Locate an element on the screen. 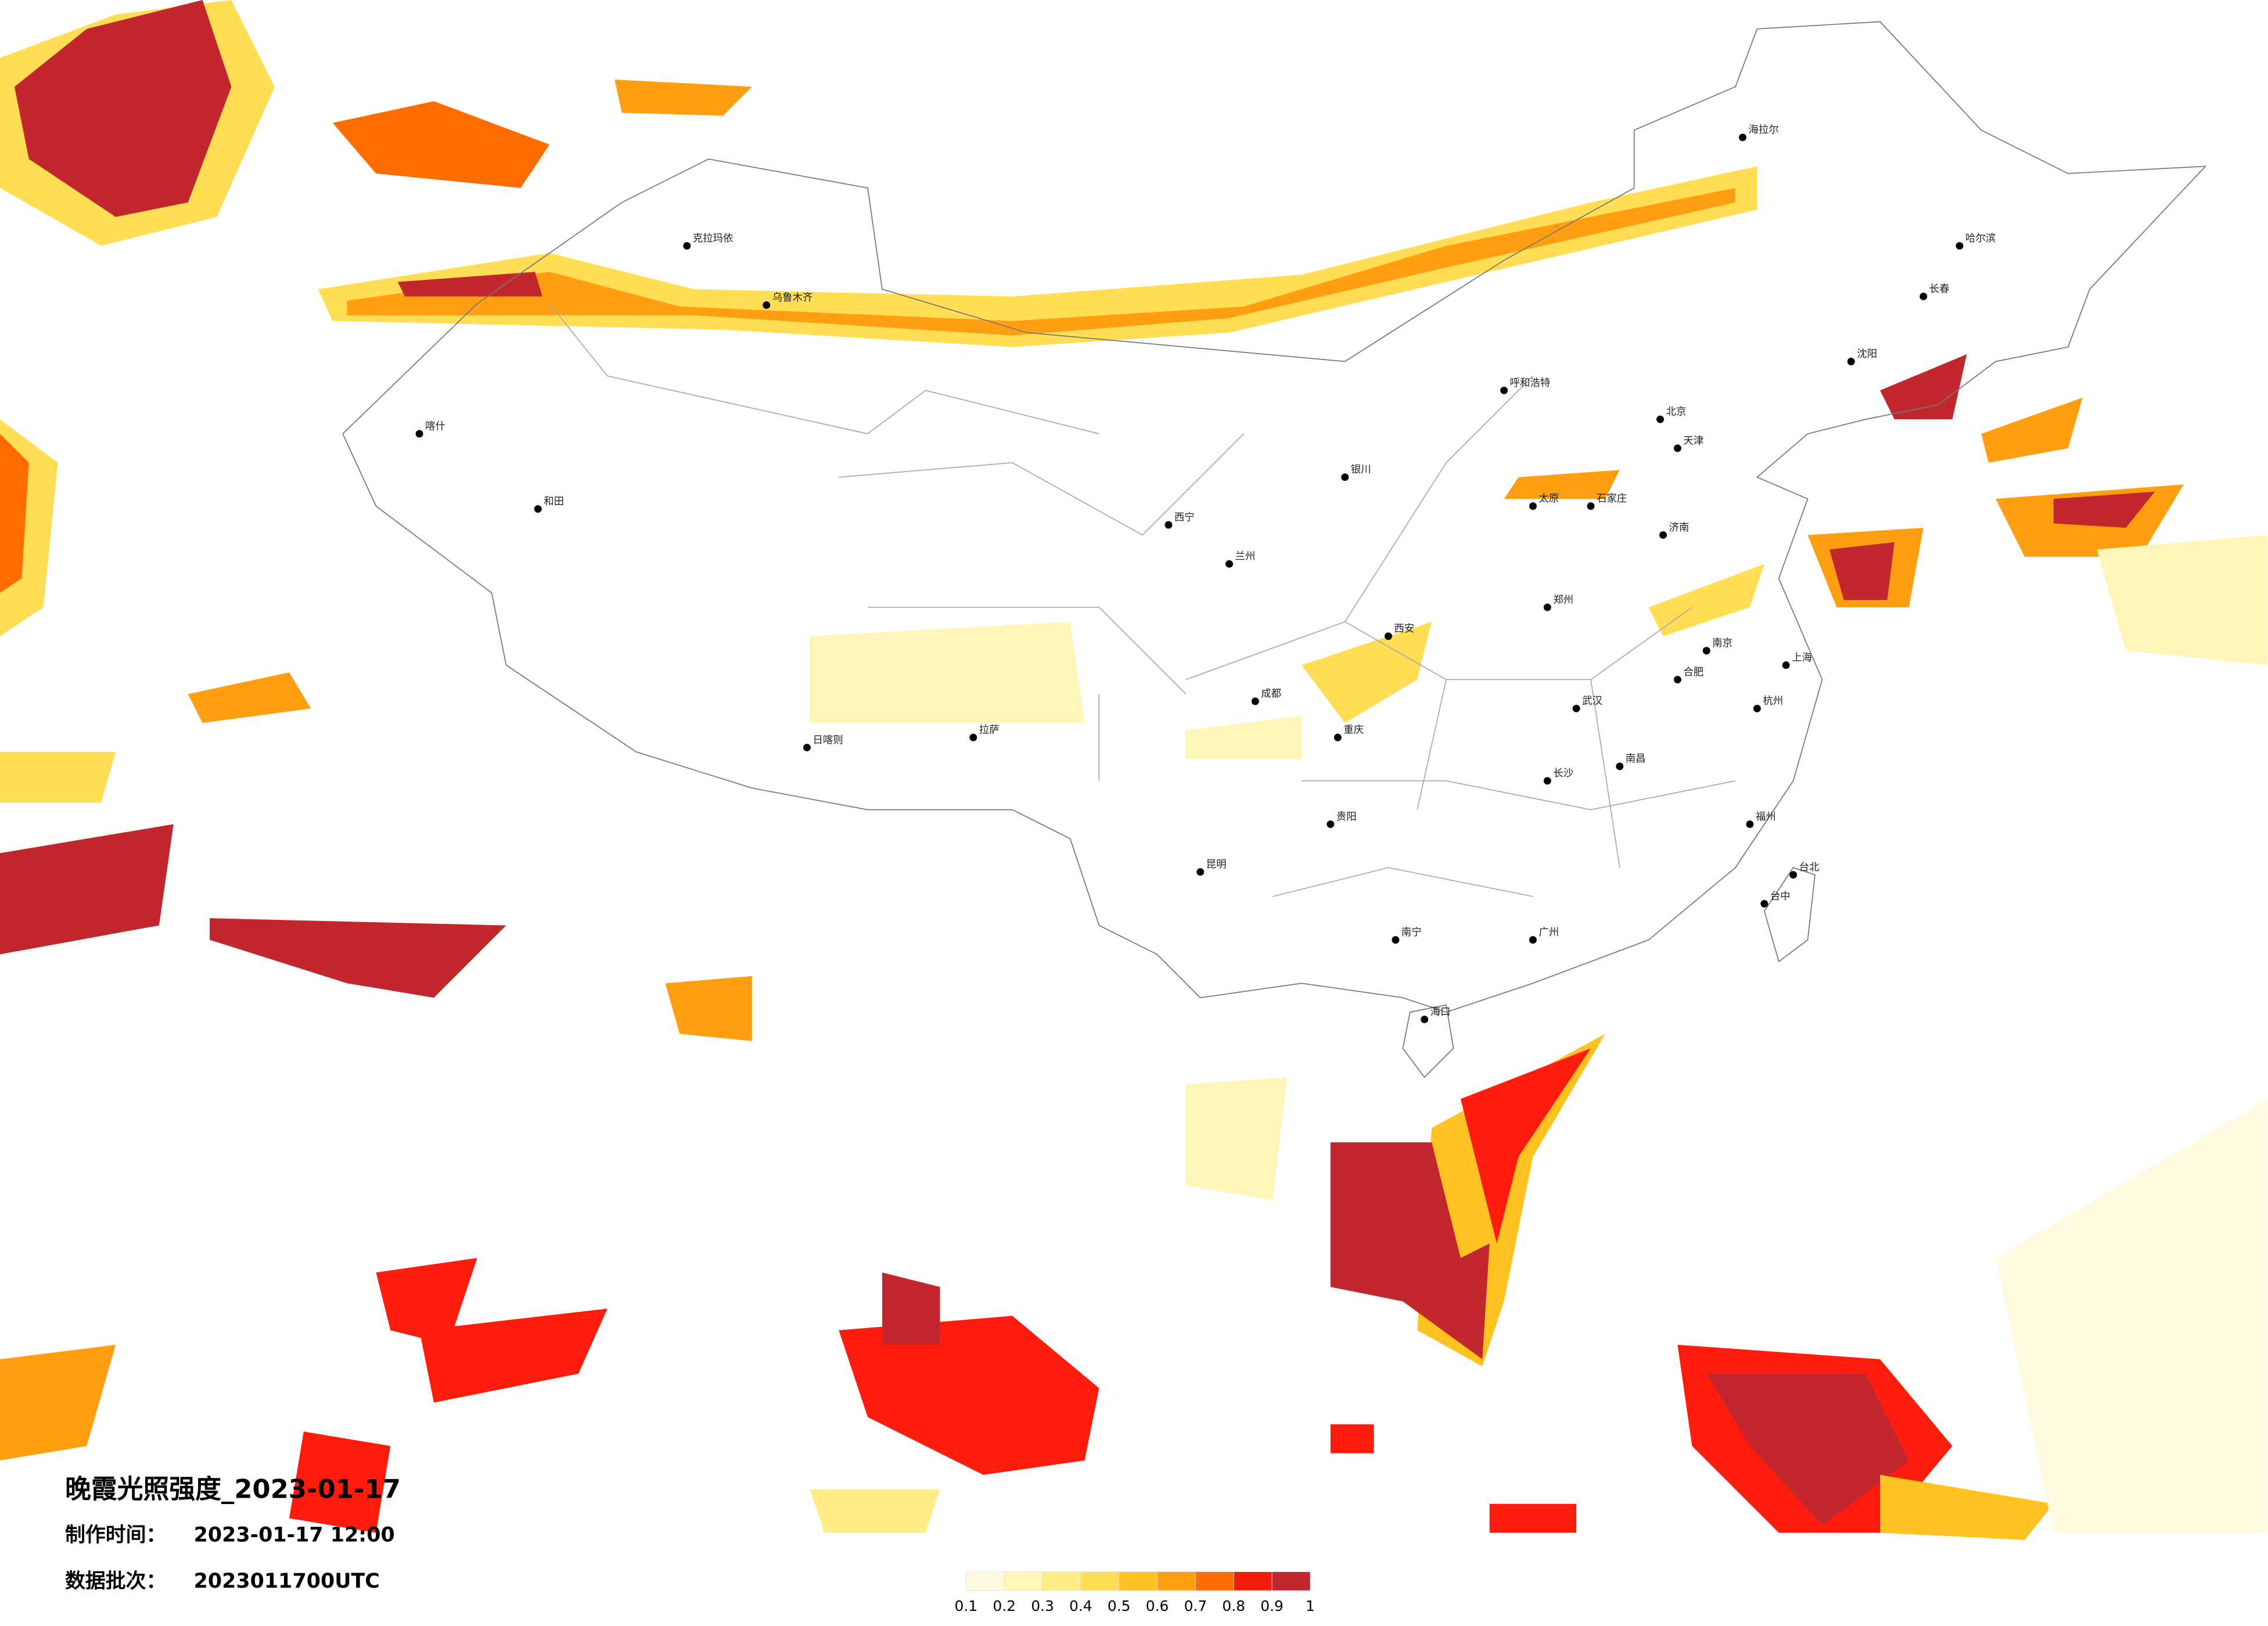  city-label: 喀什 is located at coordinates (435, 427).